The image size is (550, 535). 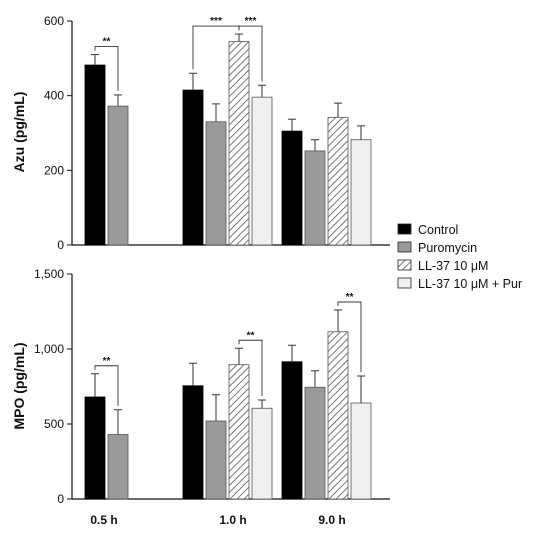 What do you see at coordinates (404, 247) in the screenshot?
I see `legend-swatch-puromycin` at bounding box center [404, 247].